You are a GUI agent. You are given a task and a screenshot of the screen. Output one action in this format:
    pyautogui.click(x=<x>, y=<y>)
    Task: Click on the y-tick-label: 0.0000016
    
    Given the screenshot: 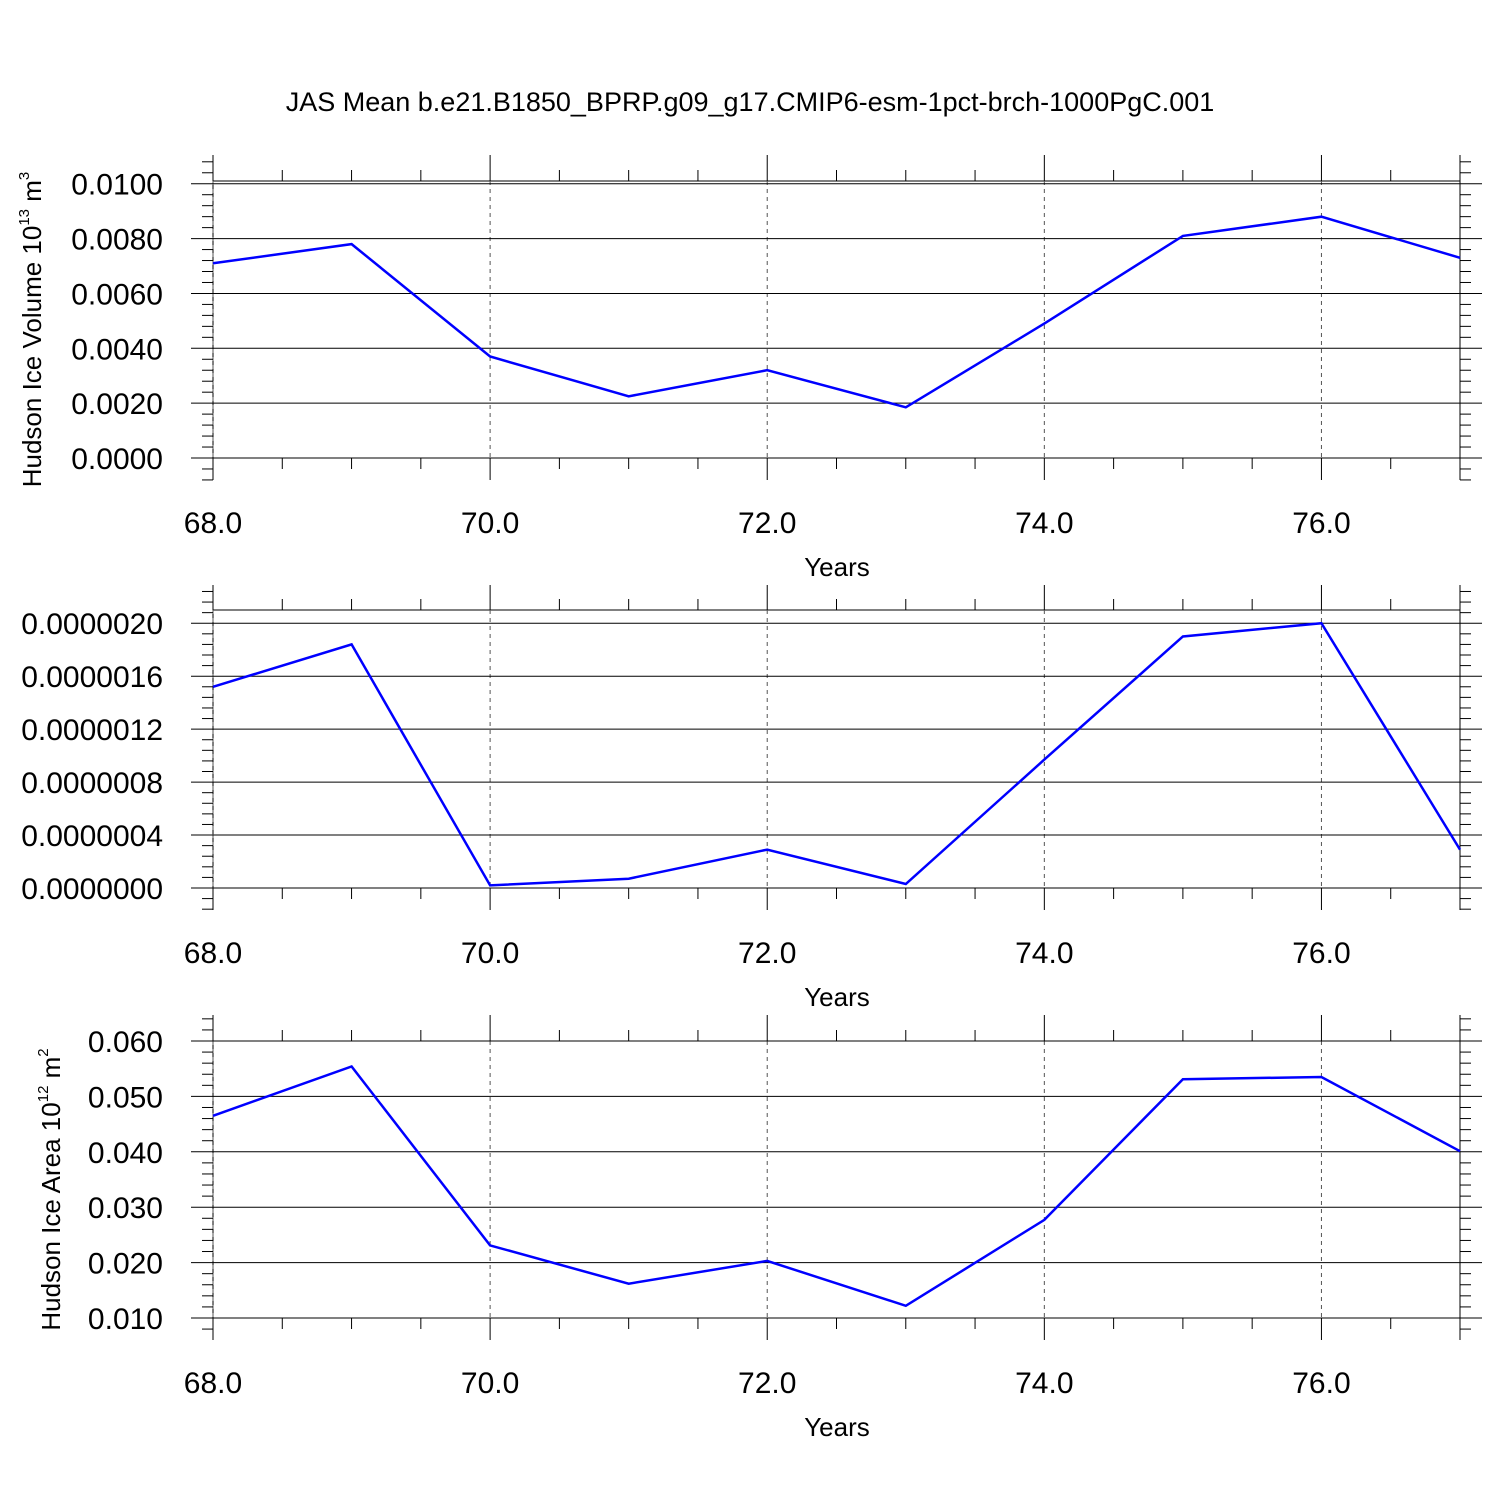 What is the action you would take?
    pyautogui.click(x=92, y=677)
    